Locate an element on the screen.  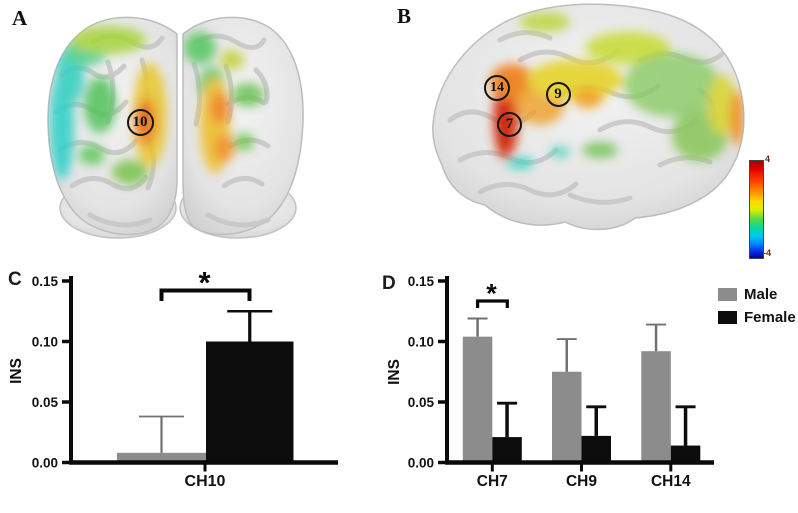
legend-female-row: Female is located at coordinates (757, 317).